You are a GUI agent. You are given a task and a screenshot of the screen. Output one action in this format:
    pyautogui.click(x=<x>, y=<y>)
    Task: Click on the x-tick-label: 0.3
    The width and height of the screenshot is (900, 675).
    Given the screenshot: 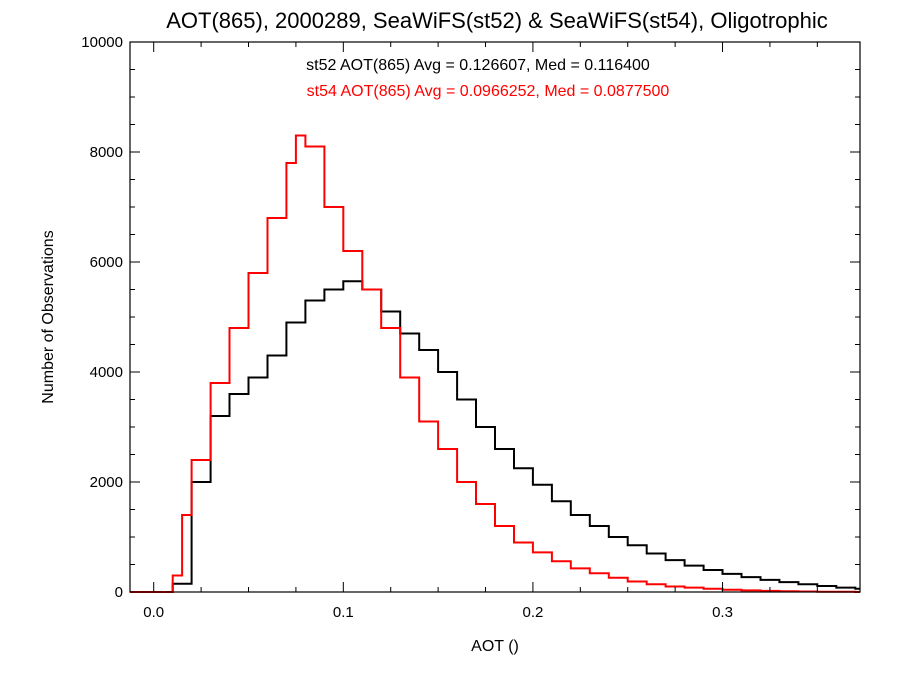 What is the action you would take?
    pyautogui.click(x=722, y=612)
    